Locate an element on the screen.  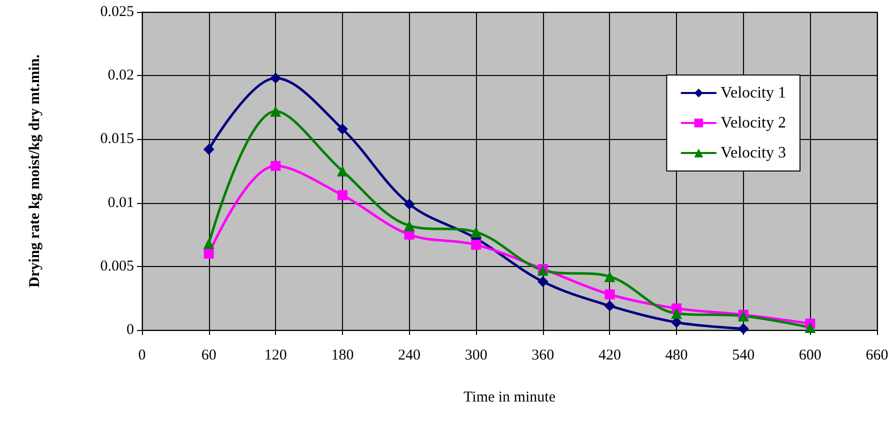
x-tick-label: 300 is located at coordinates (476, 356).